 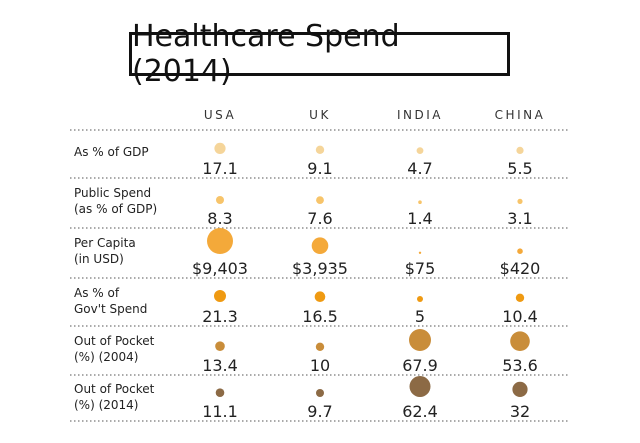 I want to click on value-out-of-pocket-2014-usa: 11.1, so click(x=220, y=411).